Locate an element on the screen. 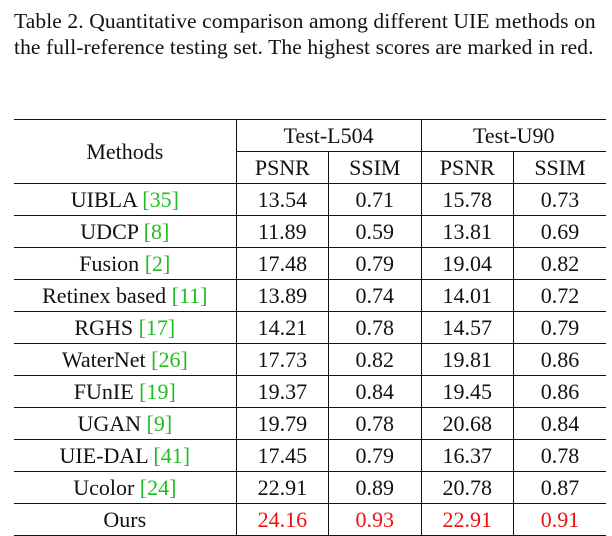 This screenshot has width=612, height=536. method-name: FUnIE is located at coordinates (103, 391).